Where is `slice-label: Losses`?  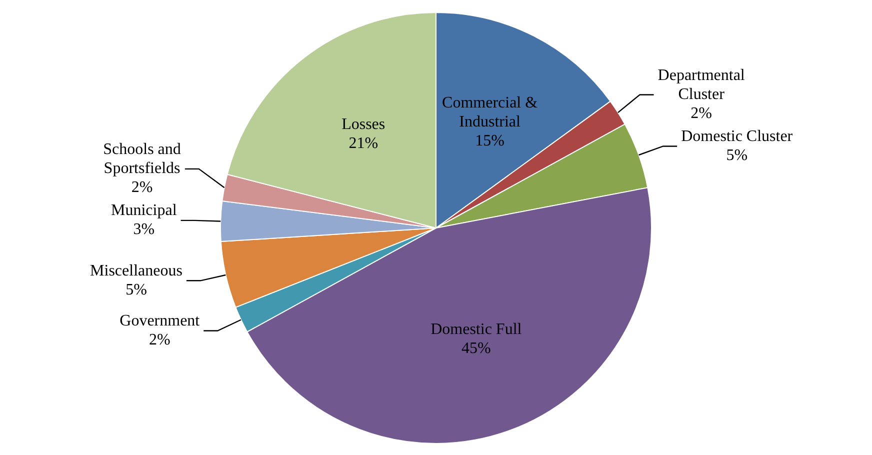
slice-label: Losses is located at coordinates (364, 125).